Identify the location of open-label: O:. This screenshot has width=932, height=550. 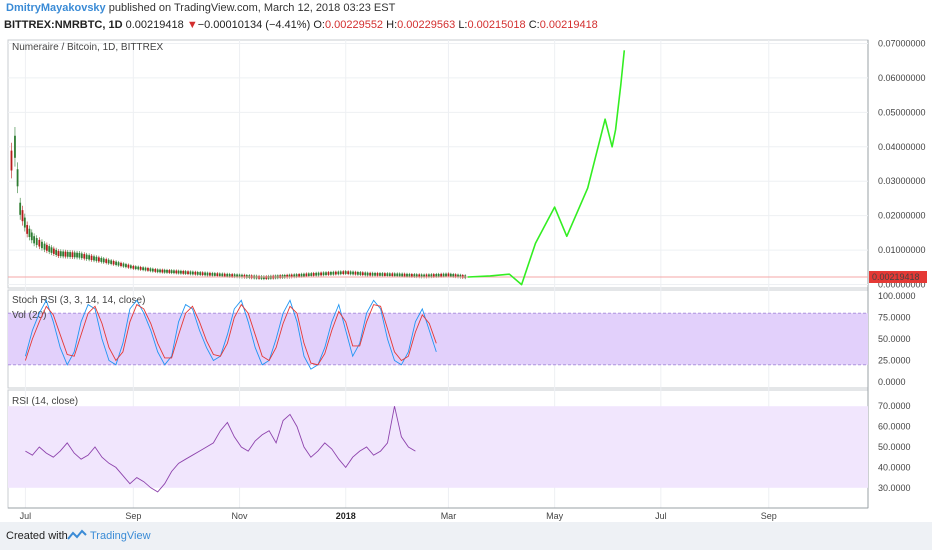
(319, 25).